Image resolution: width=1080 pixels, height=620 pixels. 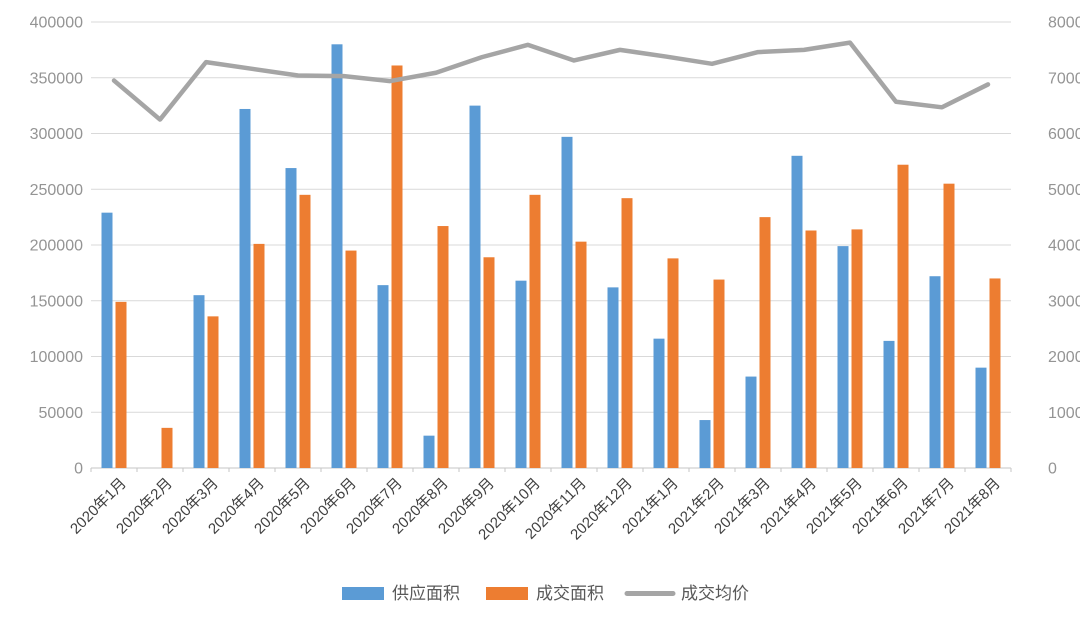 What do you see at coordinates (567, 302) in the screenshot?
I see `bar-供应面积-2020年11月` at bounding box center [567, 302].